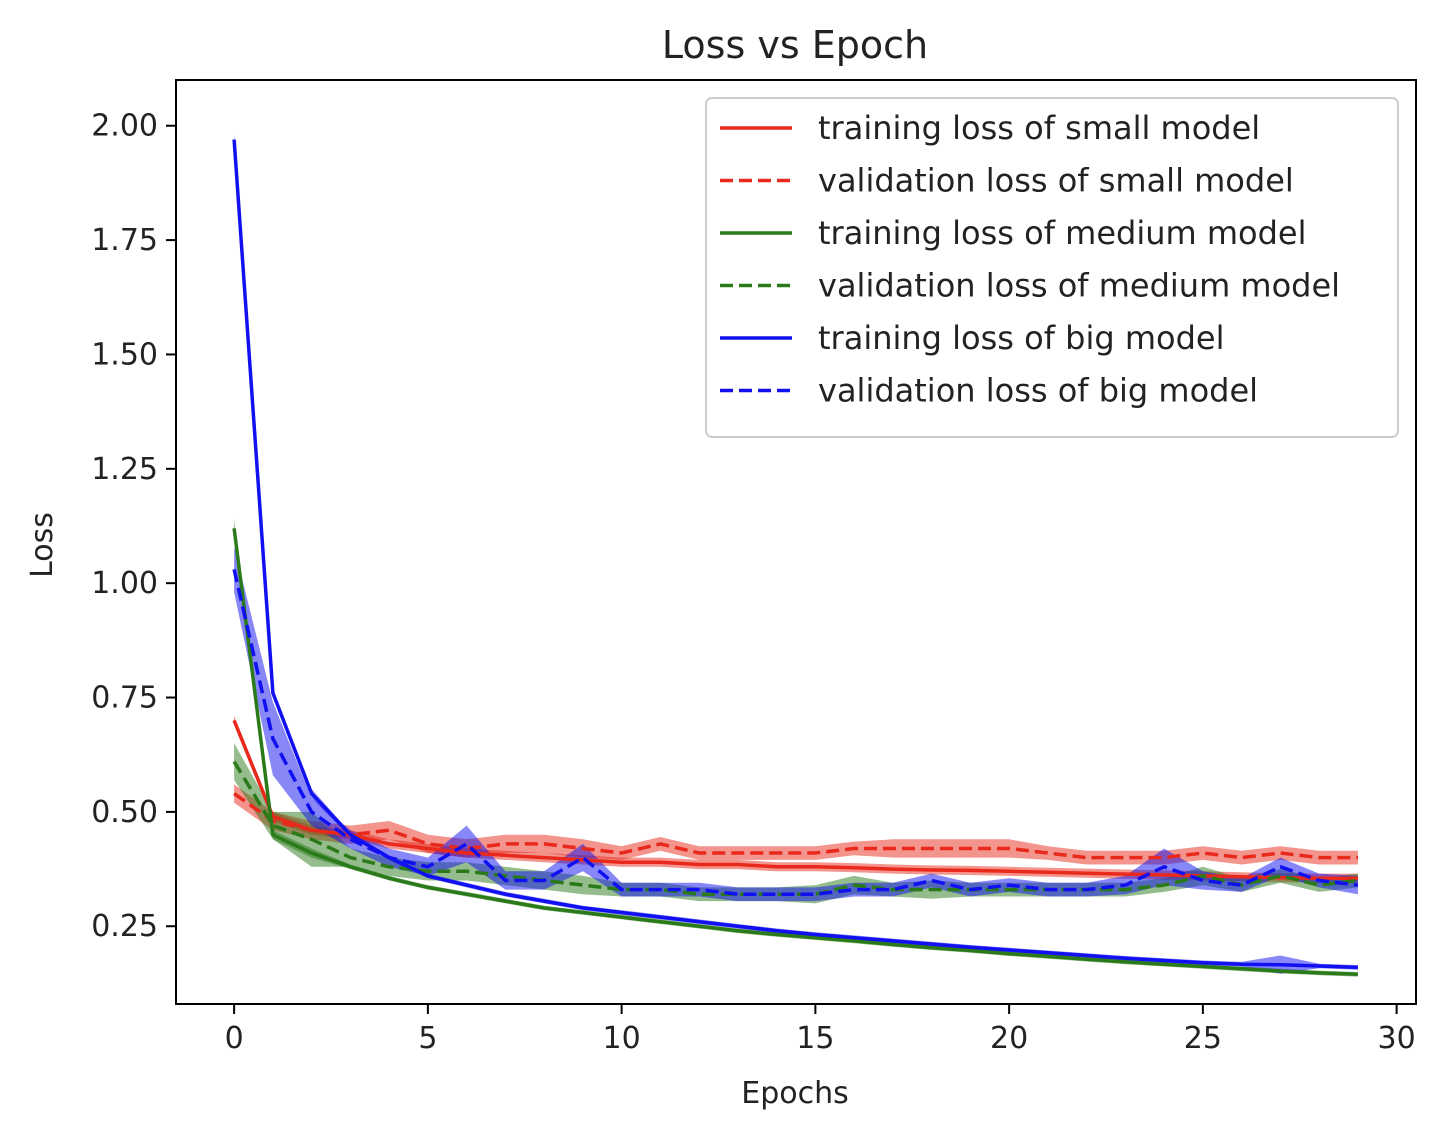  Describe the element at coordinates (815, 1038) in the screenshot. I see `x-tick-label: 15` at that location.